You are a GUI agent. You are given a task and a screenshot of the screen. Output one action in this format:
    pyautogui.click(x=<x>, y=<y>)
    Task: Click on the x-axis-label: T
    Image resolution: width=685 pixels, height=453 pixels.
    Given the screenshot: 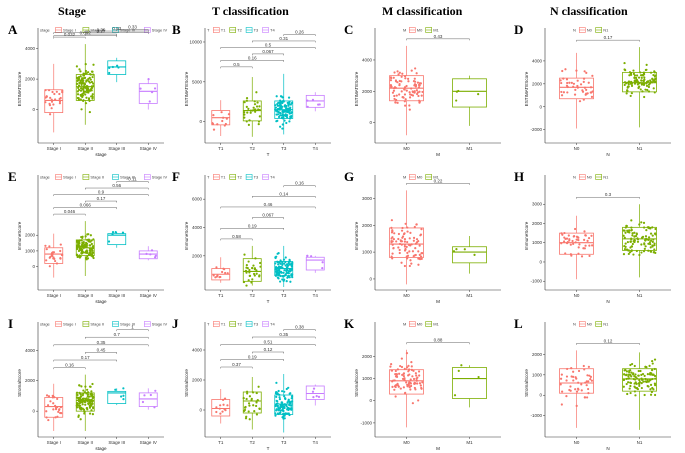 What is the action you would take?
    pyautogui.click(x=268, y=154)
    